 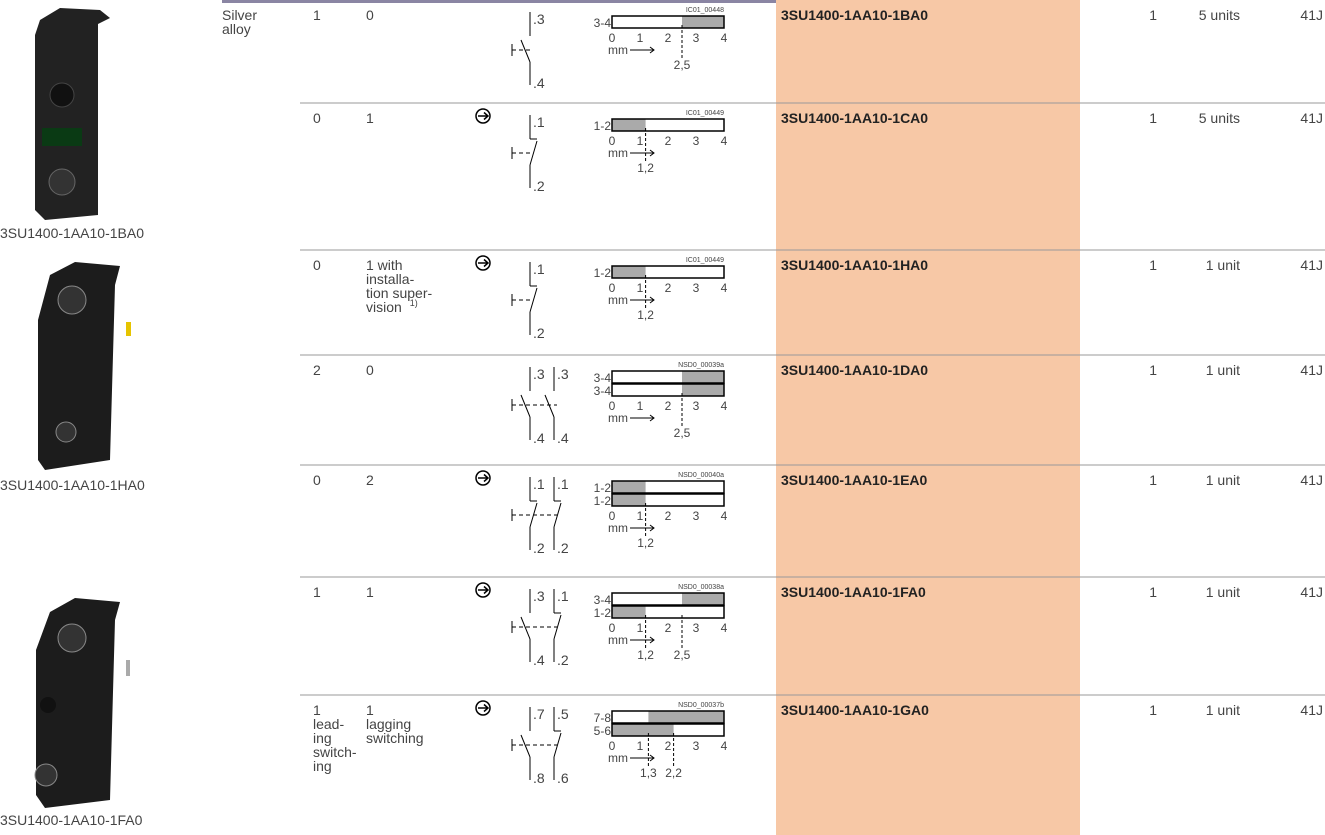 I want to click on no-text: switch-, so click(x=335, y=752).